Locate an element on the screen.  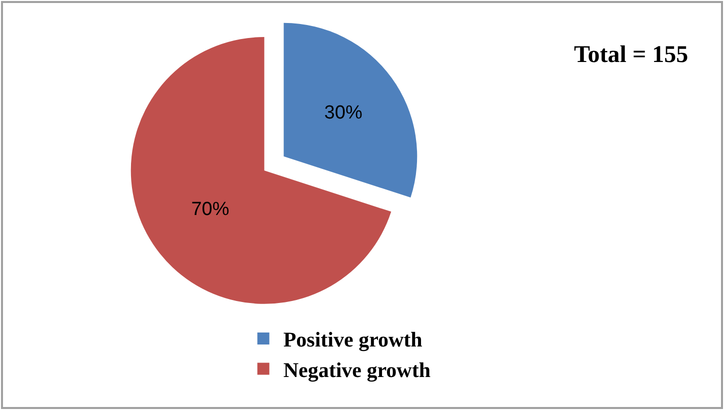
legend-label: Negative growth is located at coordinates (357, 370).